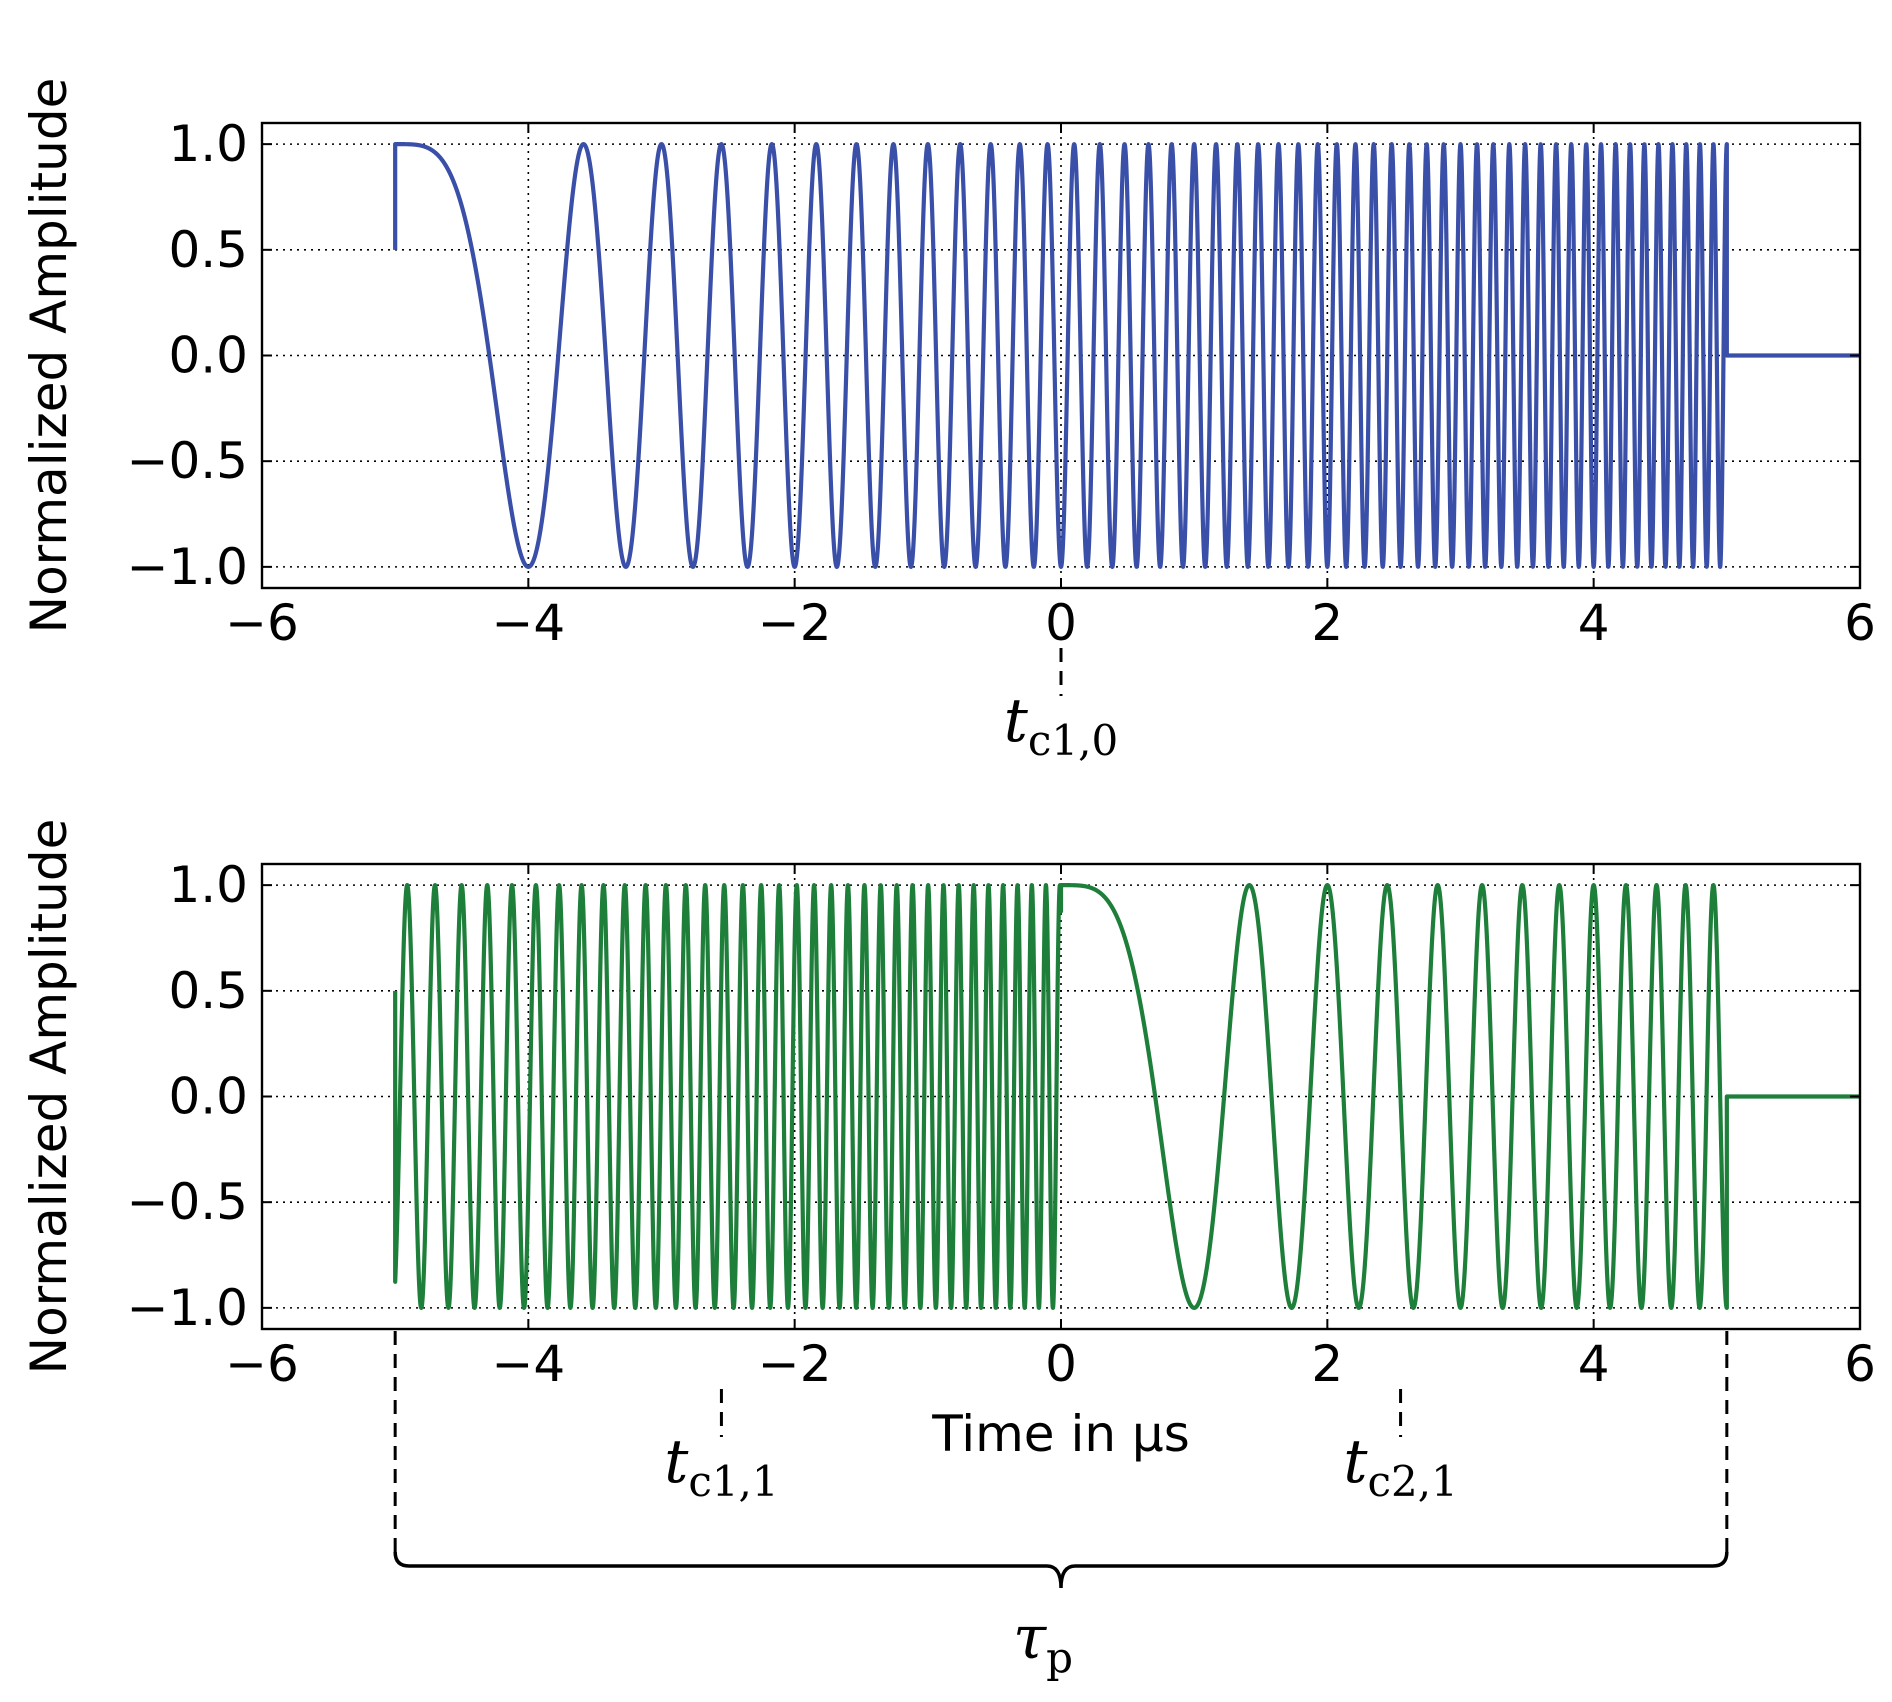 The height and width of the screenshot is (1702, 1892). I want to click on top-y-tick-label-3: −0.5, so click(187, 461).